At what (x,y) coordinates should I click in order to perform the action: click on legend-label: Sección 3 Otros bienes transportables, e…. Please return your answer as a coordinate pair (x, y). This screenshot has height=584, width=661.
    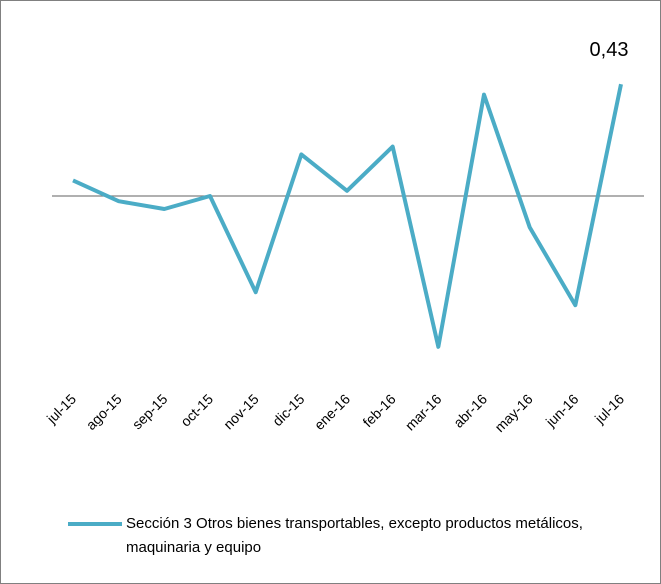
    Looking at the image, I should click on (354, 535).